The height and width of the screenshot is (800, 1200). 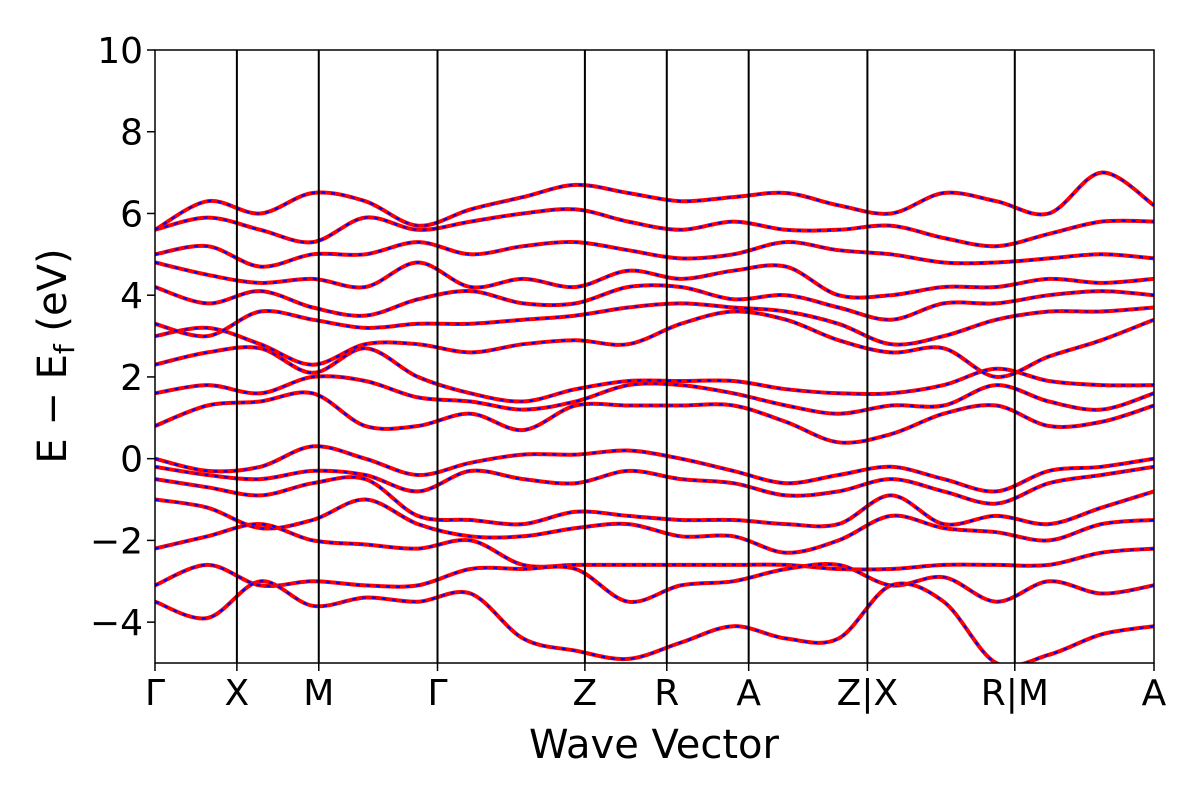 I want to click on y-tick-label: 4, so click(x=131, y=296).